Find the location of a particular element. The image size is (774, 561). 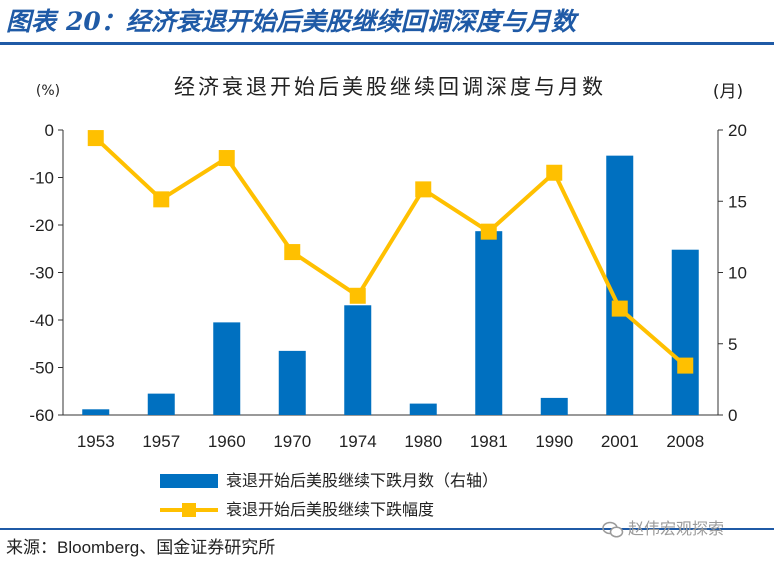

legend-bar-label: 衰退开始后美股继续下跌月数（右轴） is located at coordinates (362, 480).